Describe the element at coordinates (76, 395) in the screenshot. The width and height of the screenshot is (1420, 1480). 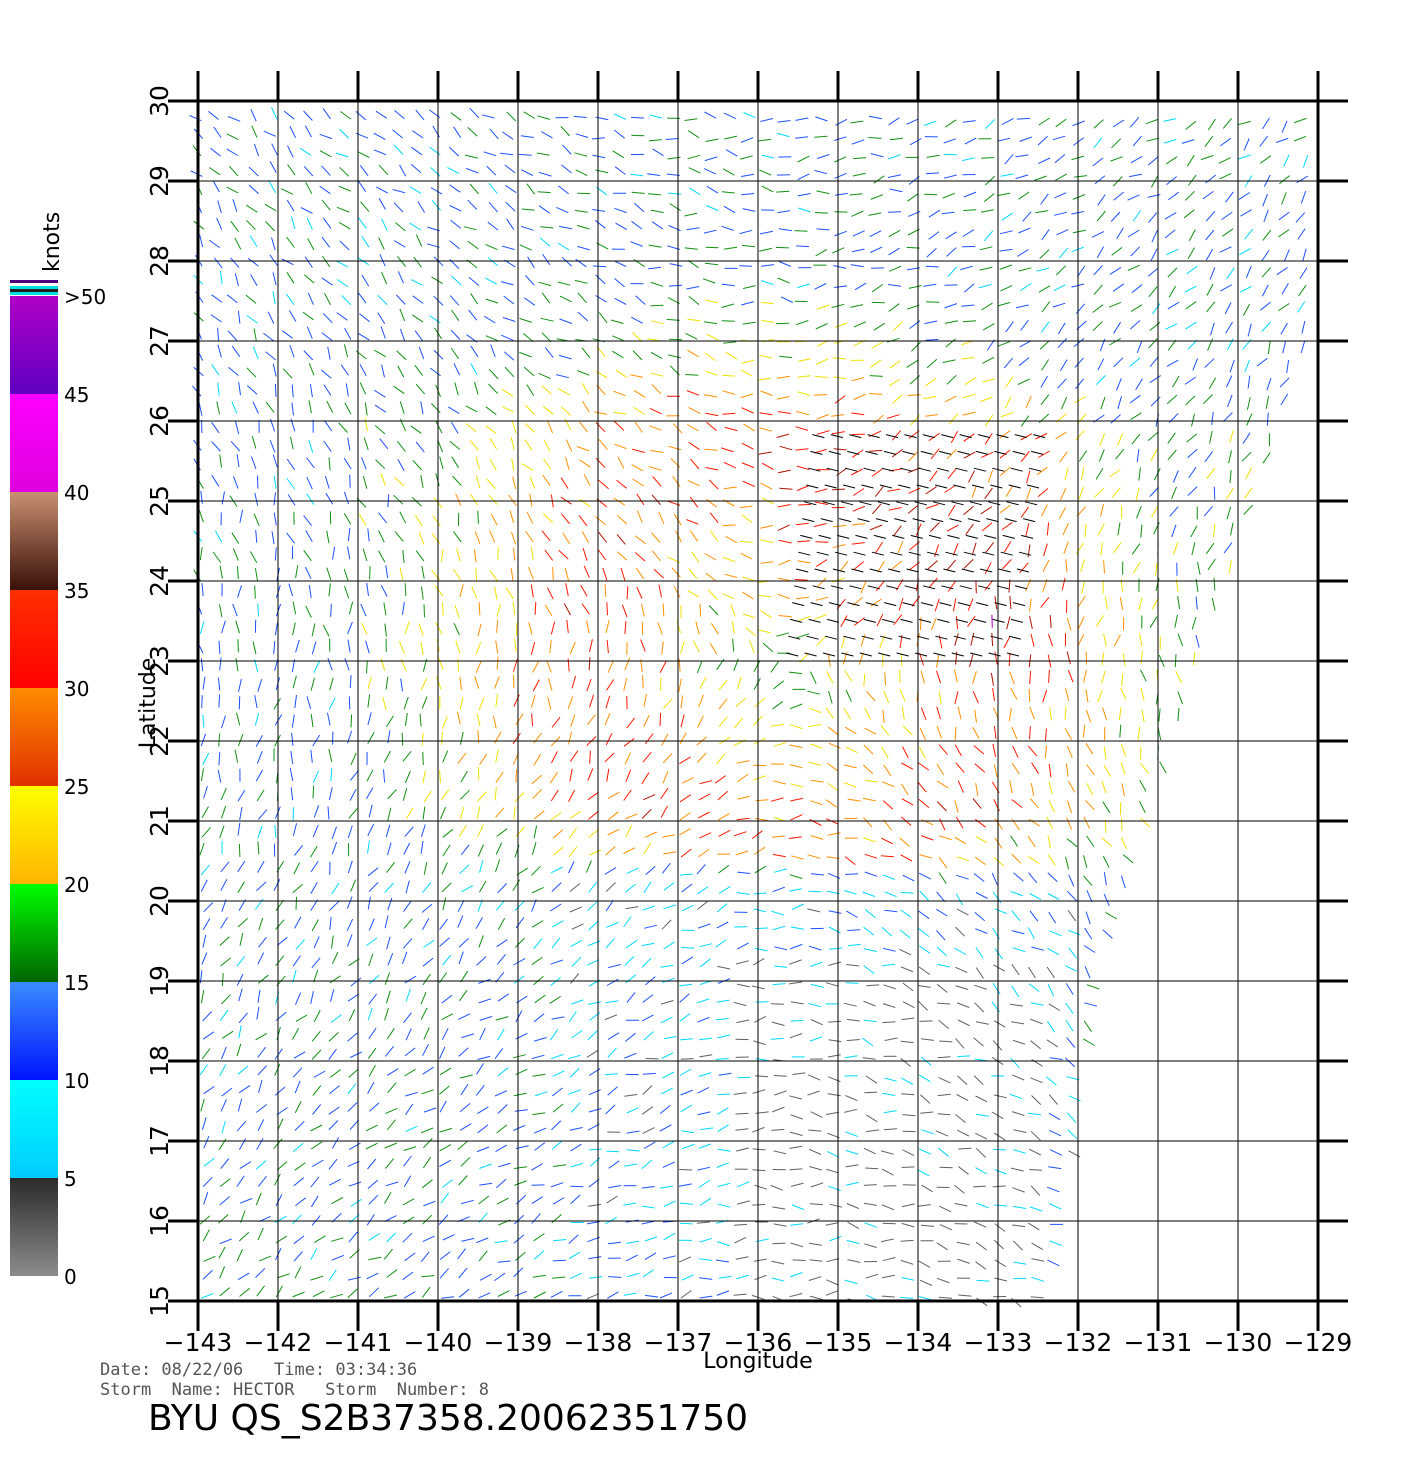
I see `colorbar-label: 45` at that location.